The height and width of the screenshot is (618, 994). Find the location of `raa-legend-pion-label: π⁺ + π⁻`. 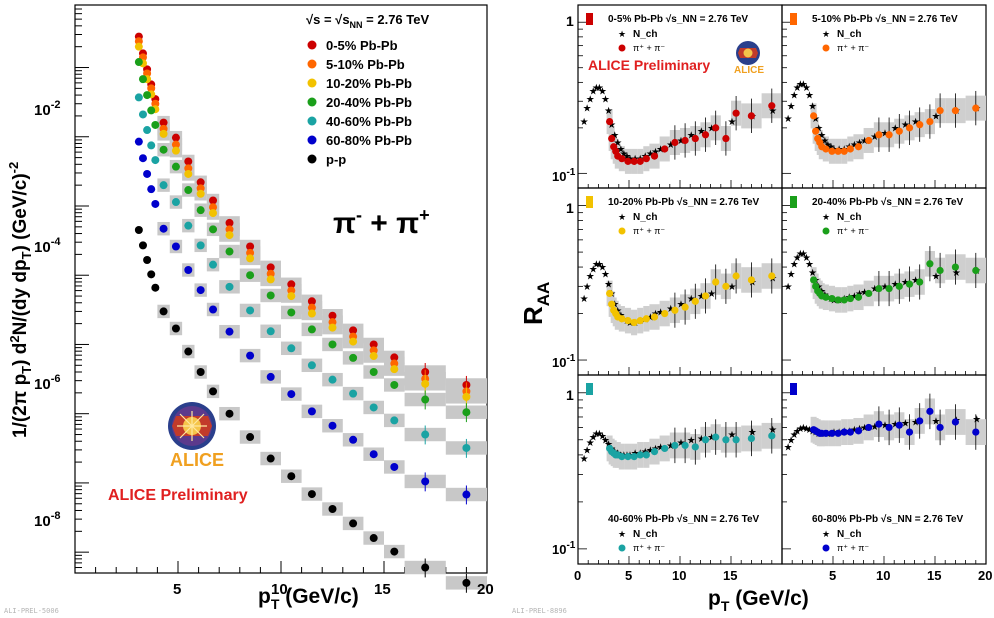

raa-legend-pion-label: π⁺ + π⁻ is located at coordinates (853, 48).